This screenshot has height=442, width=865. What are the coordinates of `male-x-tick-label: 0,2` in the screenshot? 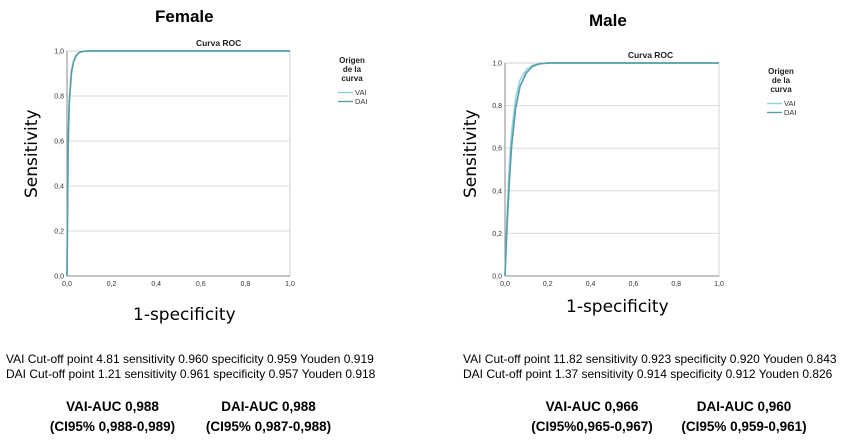 It's located at (548, 284).